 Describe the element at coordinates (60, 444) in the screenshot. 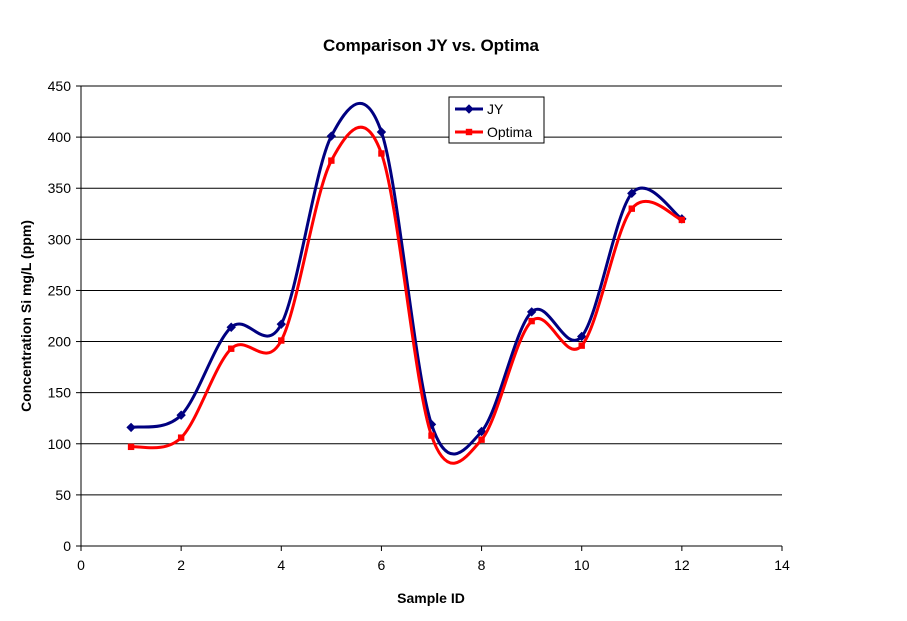

I see `y-tick-label: 100` at that location.